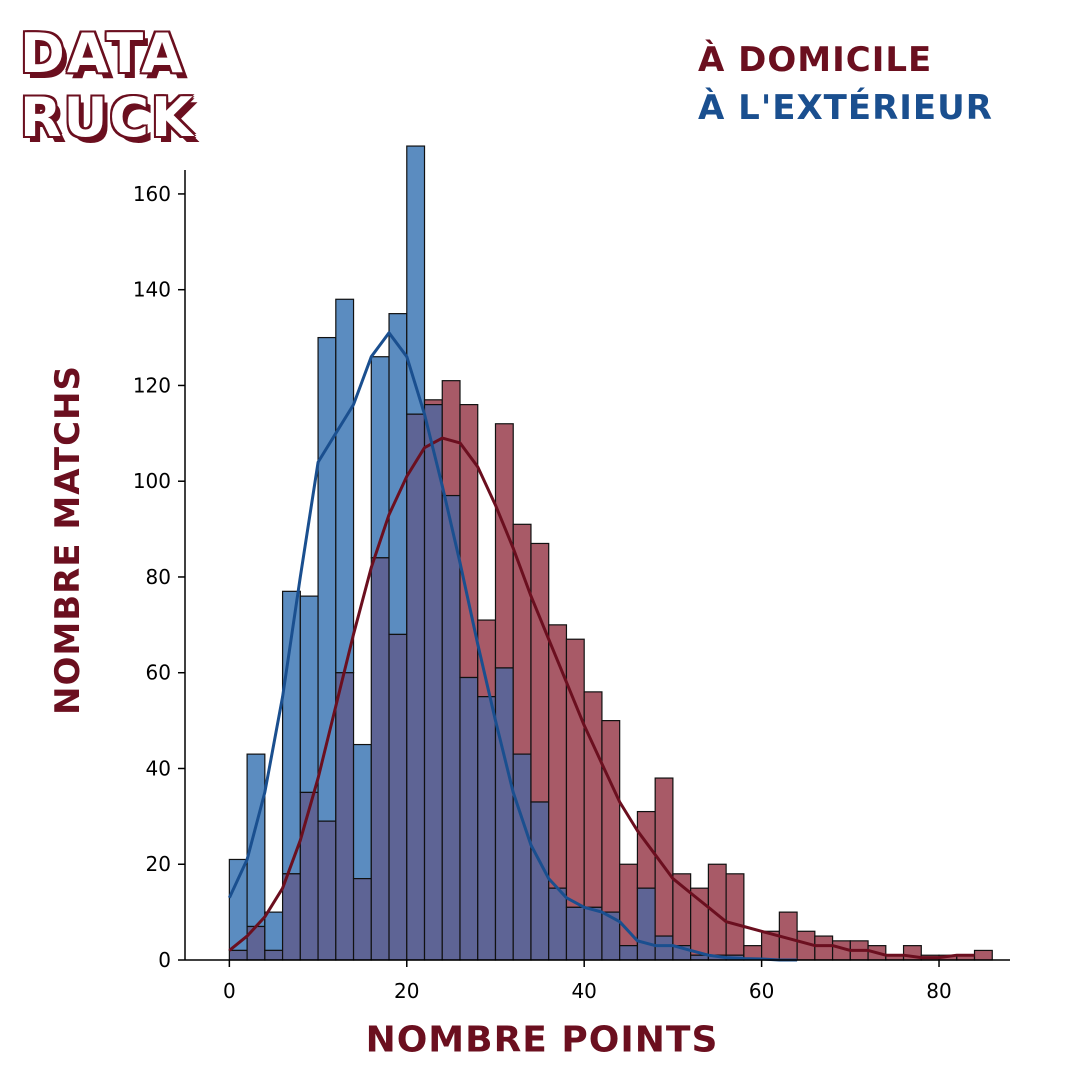 The height and width of the screenshot is (1080, 1080). What do you see at coordinates (158, 577) in the screenshot?
I see `y-tick-label: 80` at bounding box center [158, 577].